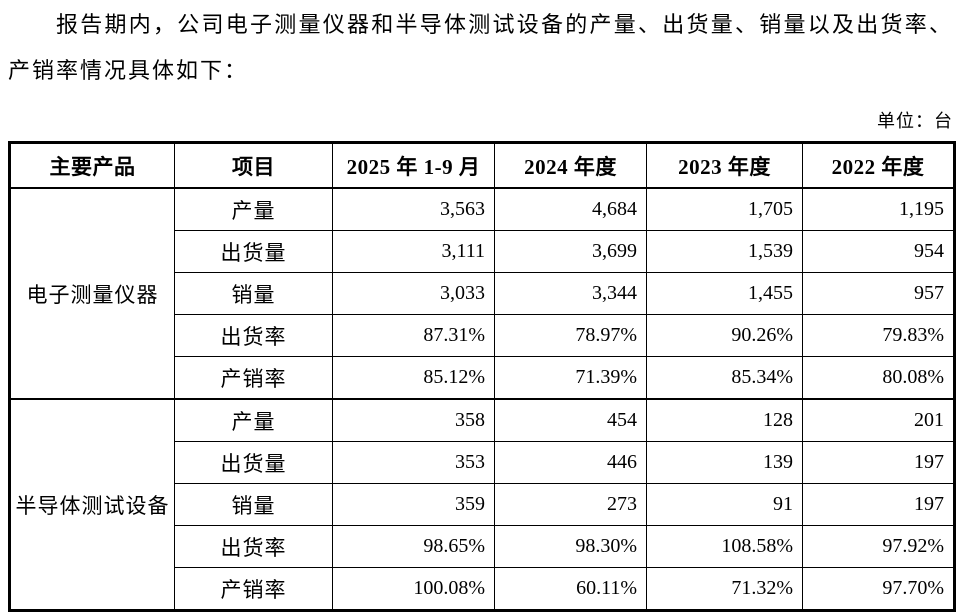 This screenshot has width=961, height=616. I want to click on value-cell: 80.08%, so click(878, 378).